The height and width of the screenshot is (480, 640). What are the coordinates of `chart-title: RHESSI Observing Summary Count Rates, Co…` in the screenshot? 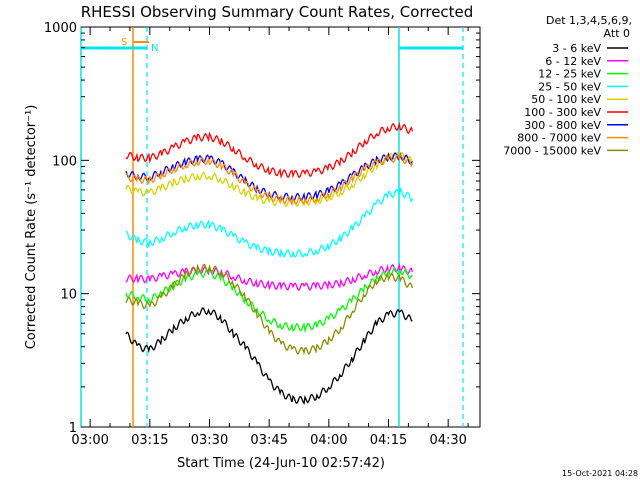 It's located at (277, 12).